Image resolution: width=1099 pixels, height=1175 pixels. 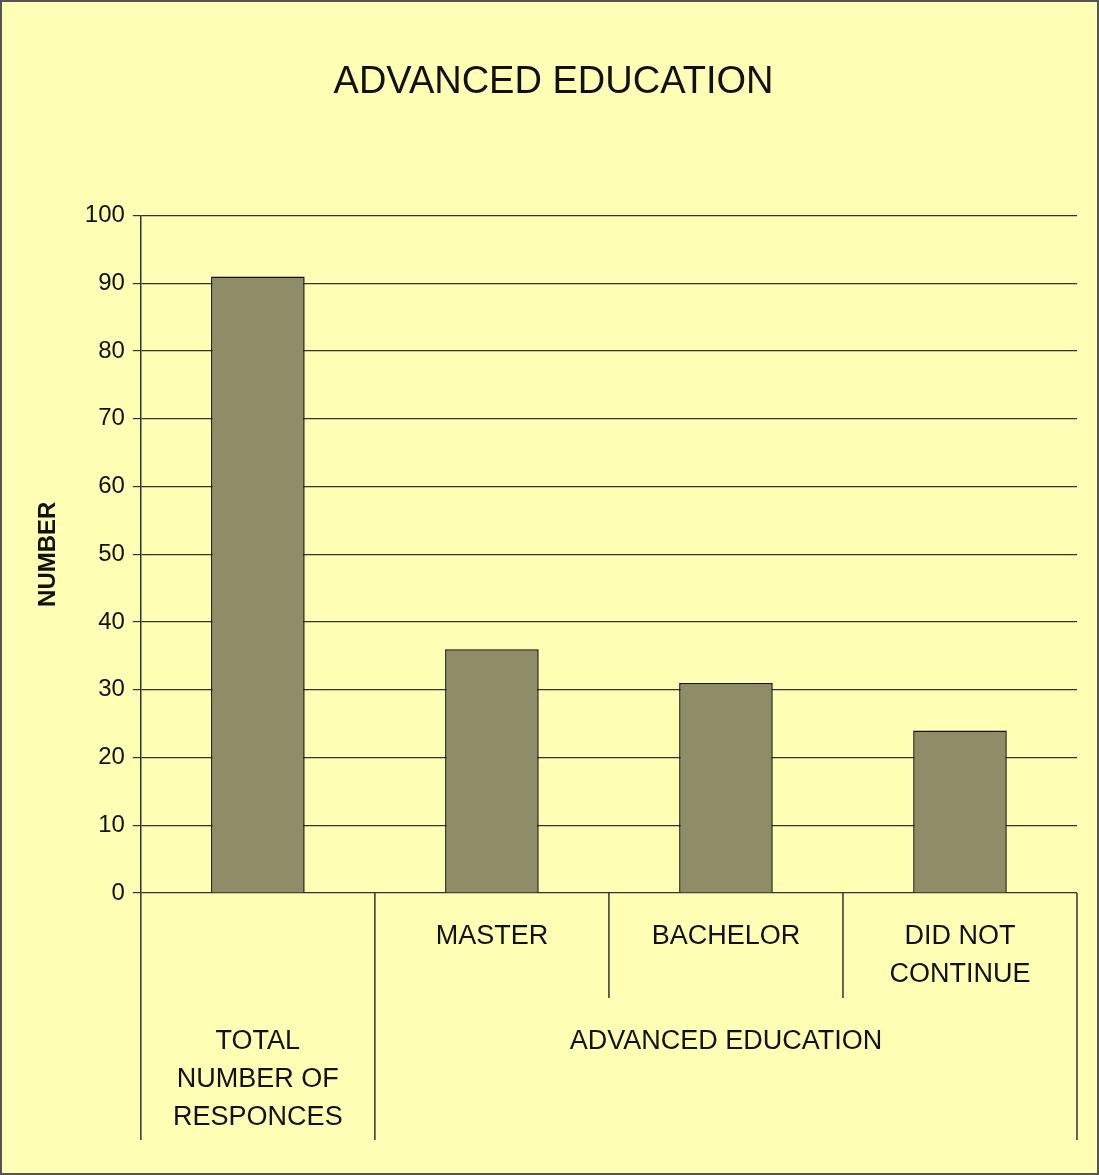 I want to click on y-tick-label: 90, so click(x=111, y=281).